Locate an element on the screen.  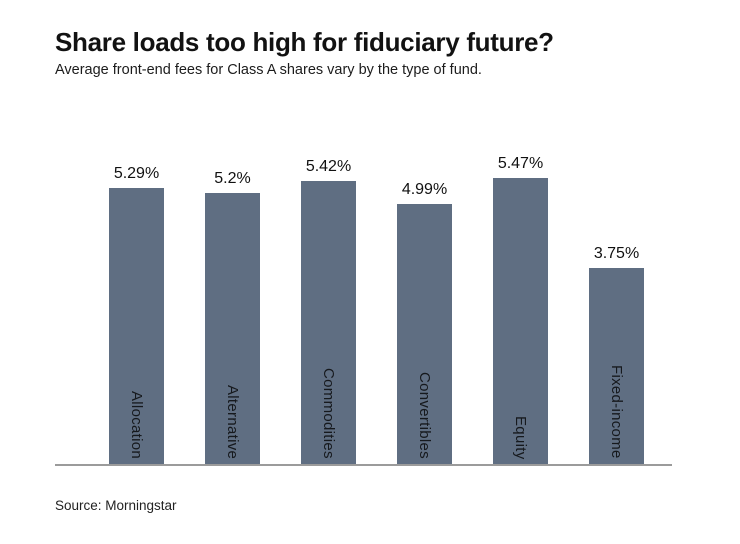
bar: Fixed-income is located at coordinates (616, 366).